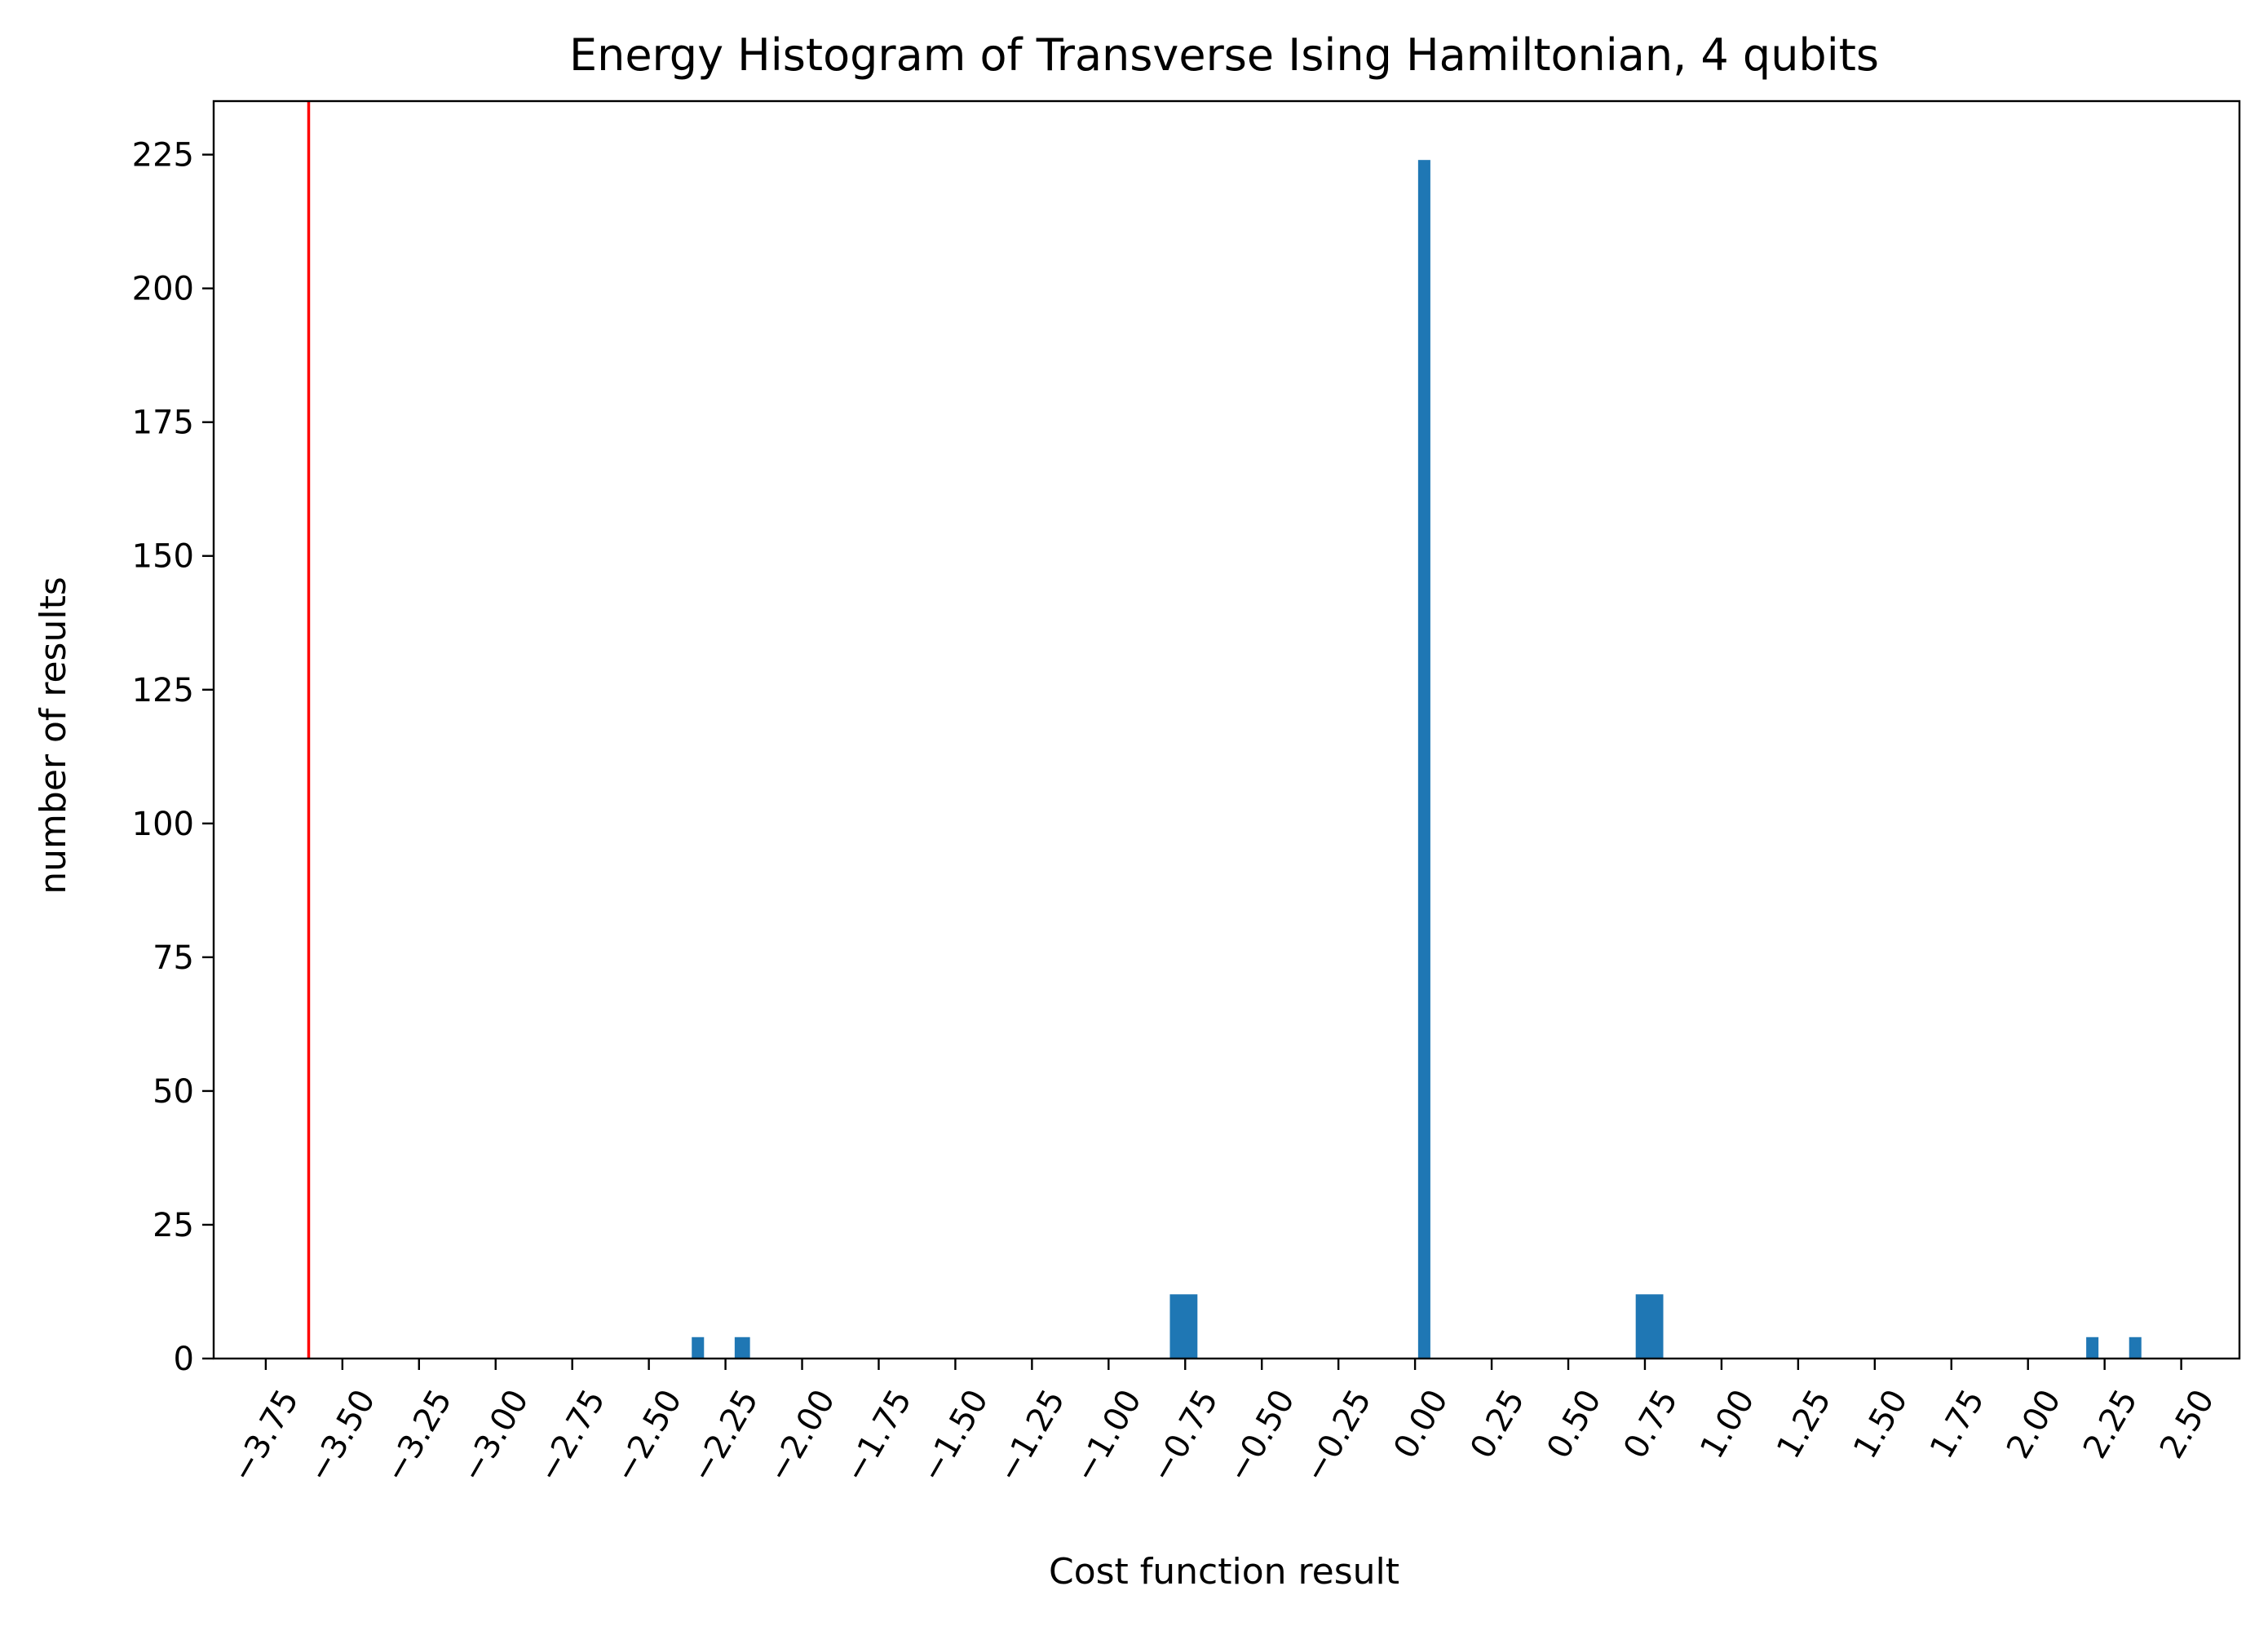  What do you see at coordinates (173, 1092) in the screenshot?
I see `y-tick-label: 50` at bounding box center [173, 1092].